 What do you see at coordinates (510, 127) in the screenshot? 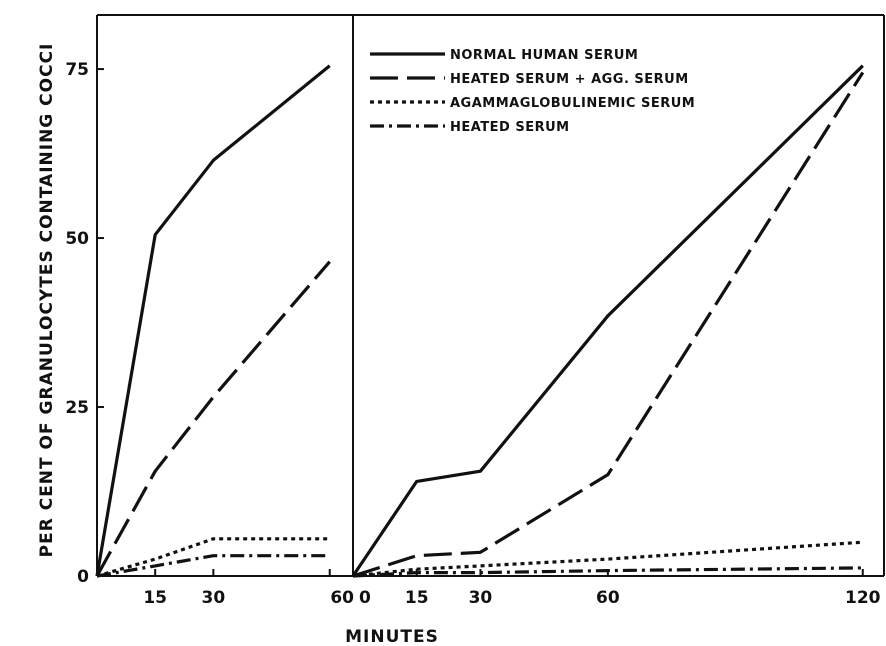
I see `legend-label: HEATED SERUM` at bounding box center [510, 127].